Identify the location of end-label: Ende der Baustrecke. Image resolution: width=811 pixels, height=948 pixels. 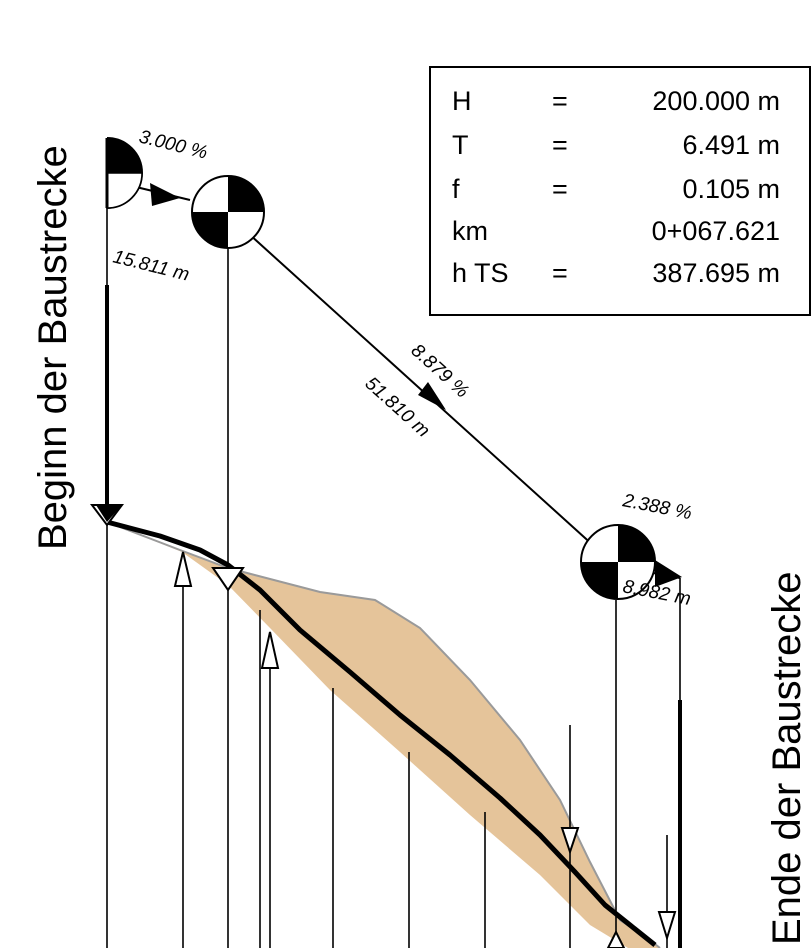
(787, 758).